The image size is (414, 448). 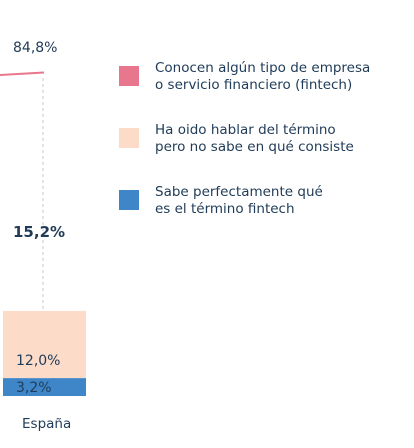 I want to click on bar-segment-knows-term, so click(x=44, y=387).